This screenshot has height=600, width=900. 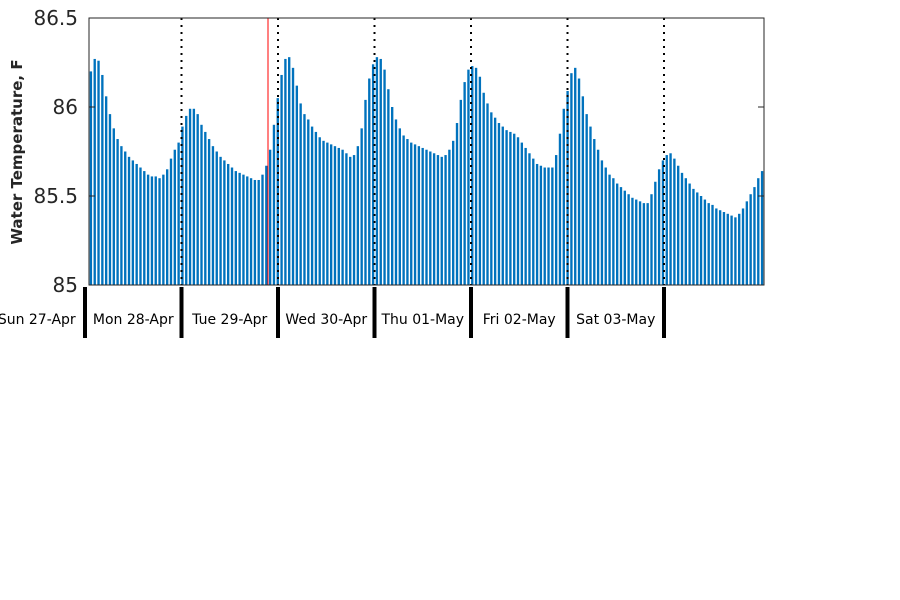 I want to click on day-label: Fri 02-May, so click(x=519, y=320).